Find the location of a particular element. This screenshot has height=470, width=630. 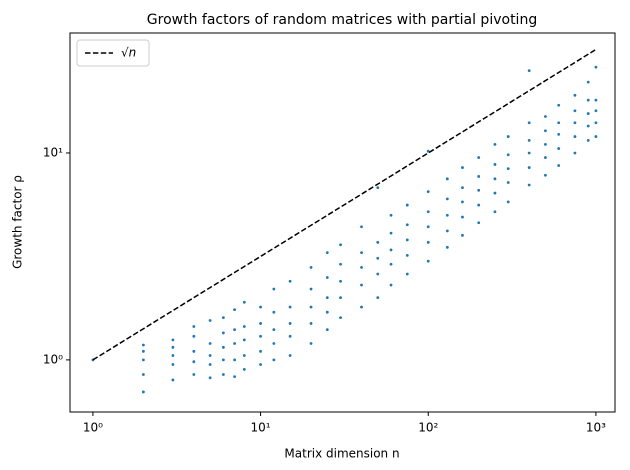

y-tick-label: 10¹ is located at coordinates (53, 152).